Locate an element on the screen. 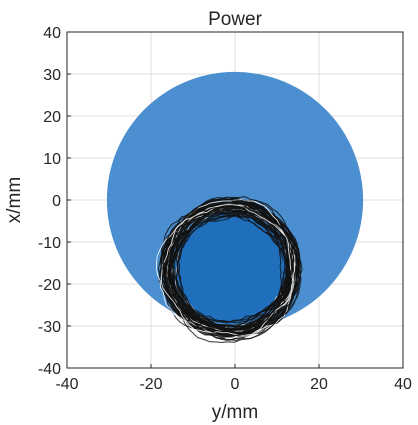  y-tick-label: -10 is located at coordinates (49, 243).